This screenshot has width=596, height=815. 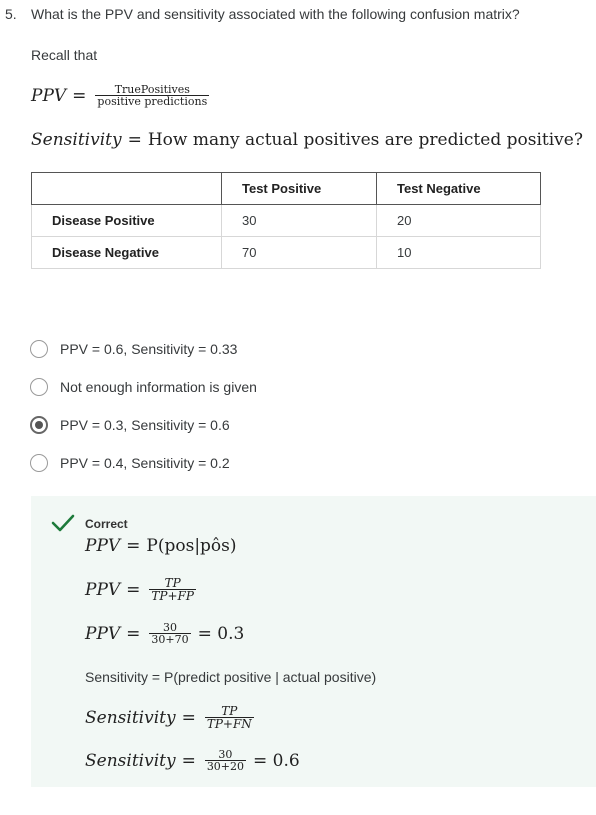 I want to click on ppv-formula: PPV = TruePositives positive predictions, so click(x=121, y=96).